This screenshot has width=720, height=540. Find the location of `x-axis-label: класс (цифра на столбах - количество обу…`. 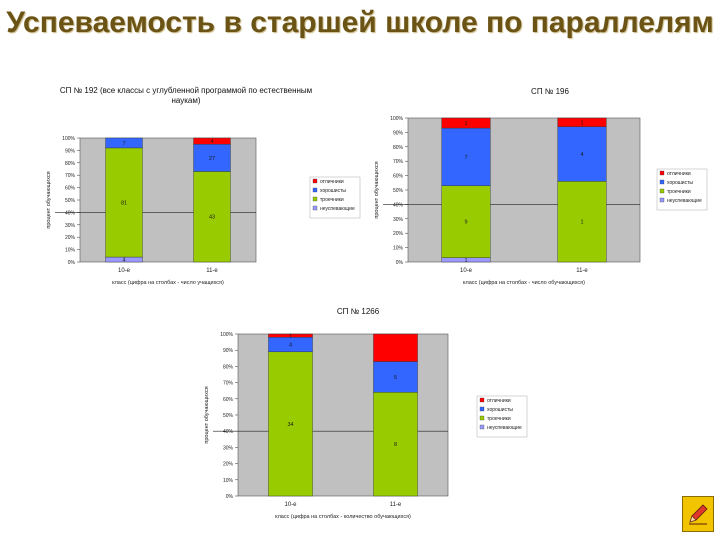

x-axis-label: класс (цифра на столбах - количество обу… is located at coordinates (343, 517).